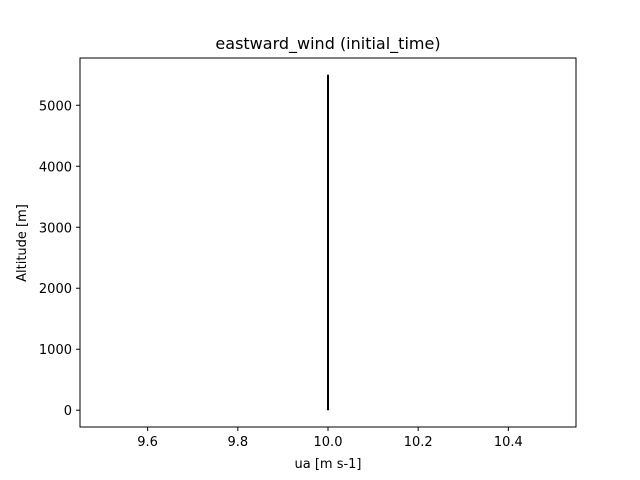 Image resolution: width=640 pixels, height=480 pixels. I want to click on y-tick-label: 4000, so click(55, 167).